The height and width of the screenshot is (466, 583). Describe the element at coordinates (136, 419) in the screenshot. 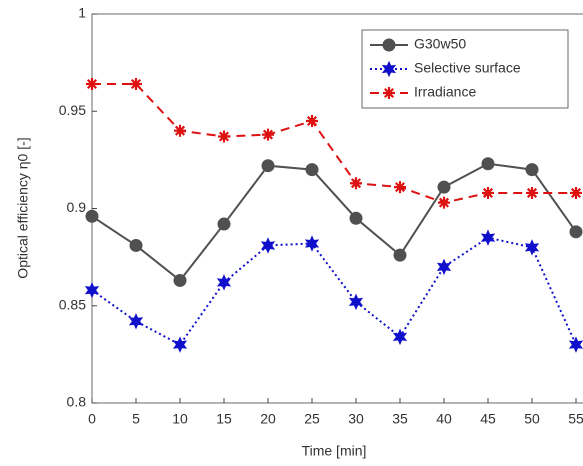

I see `x-tick-label: 5` at that location.